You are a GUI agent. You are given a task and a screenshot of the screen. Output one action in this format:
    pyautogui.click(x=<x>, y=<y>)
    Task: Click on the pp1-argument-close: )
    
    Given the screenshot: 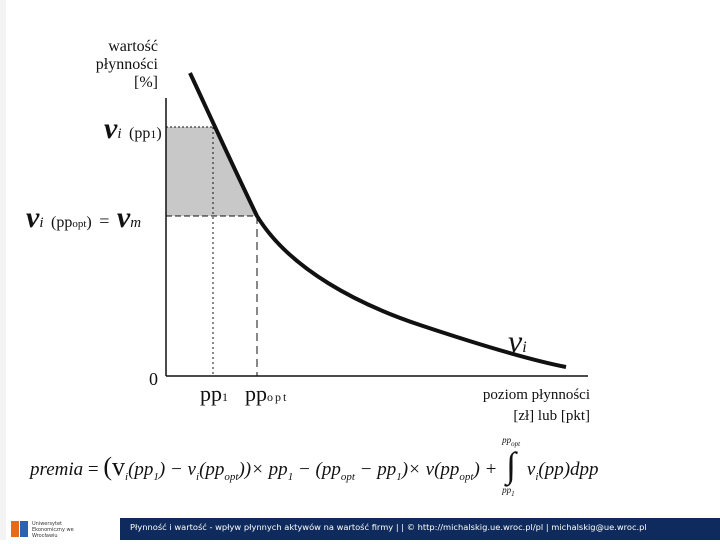 What is the action you would take?
    pyautogui.click(x=159, y=133)
    